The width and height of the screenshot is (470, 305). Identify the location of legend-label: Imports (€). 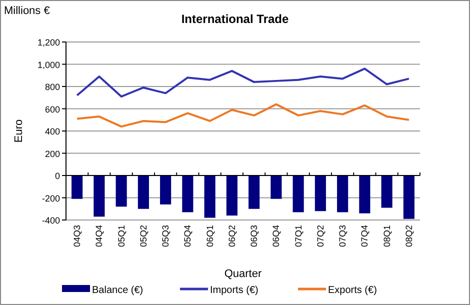
(234, 290).